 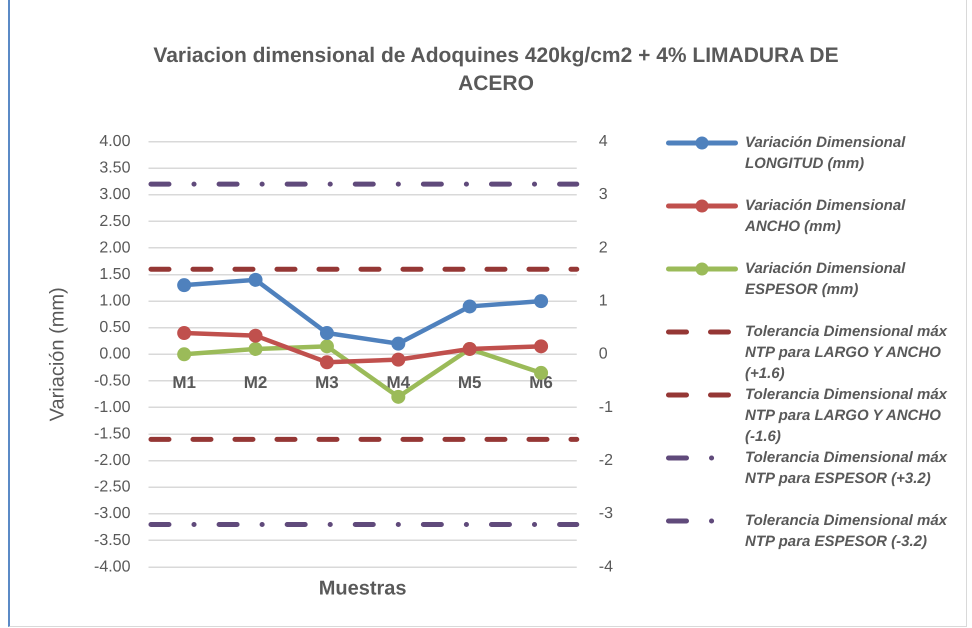 What do you see at coordinates (112, 513) in the screenshot?
I see `y-tick-label: -3.00` at bounding box center [112, 513].